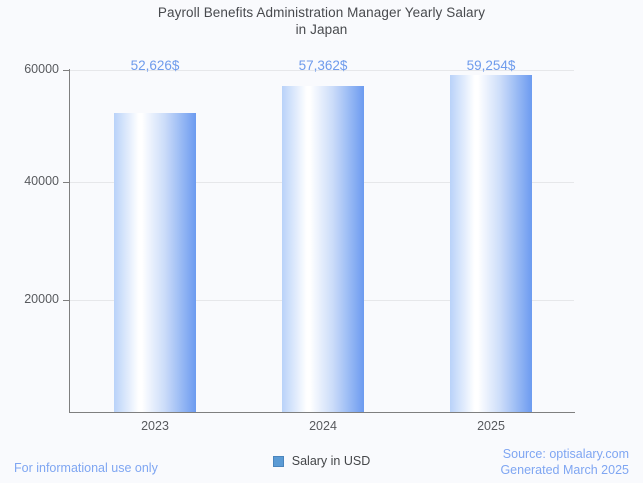  Describe the element at coordinates (155, 426) in the screenshot. I see `x-axis-label-2023: 2023` at that location.